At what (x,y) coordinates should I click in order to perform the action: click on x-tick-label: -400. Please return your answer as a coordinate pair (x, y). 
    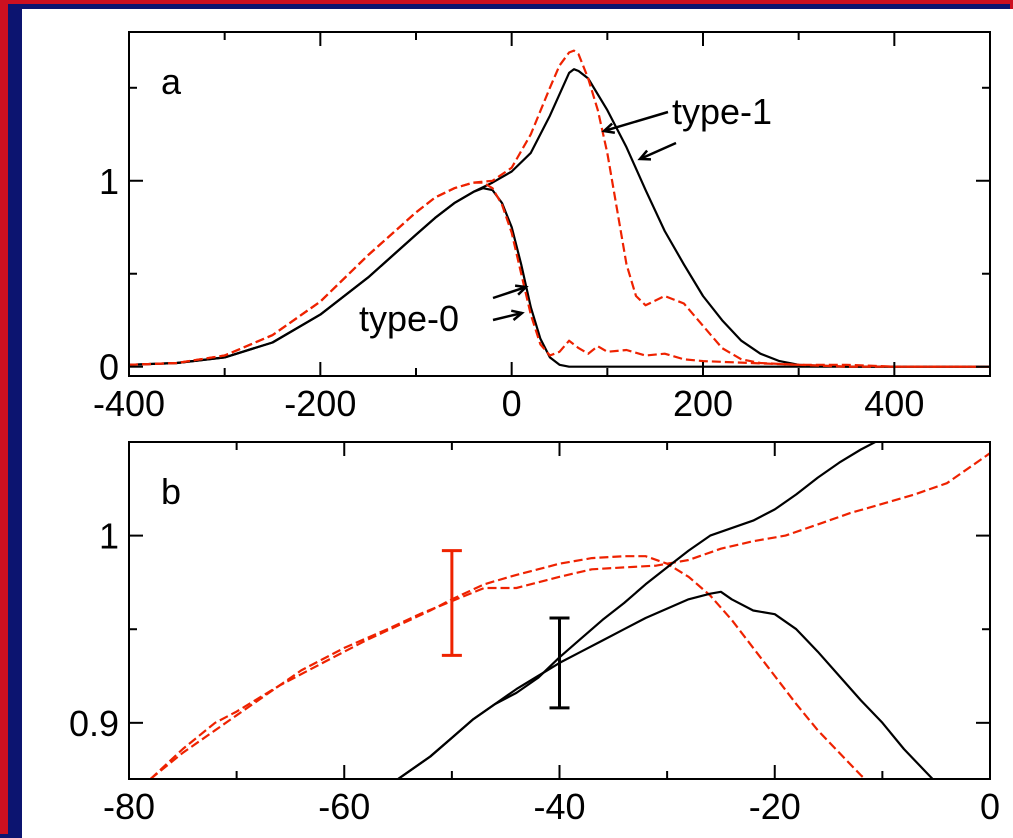
    Looking at the image, I should click on (129, 403).